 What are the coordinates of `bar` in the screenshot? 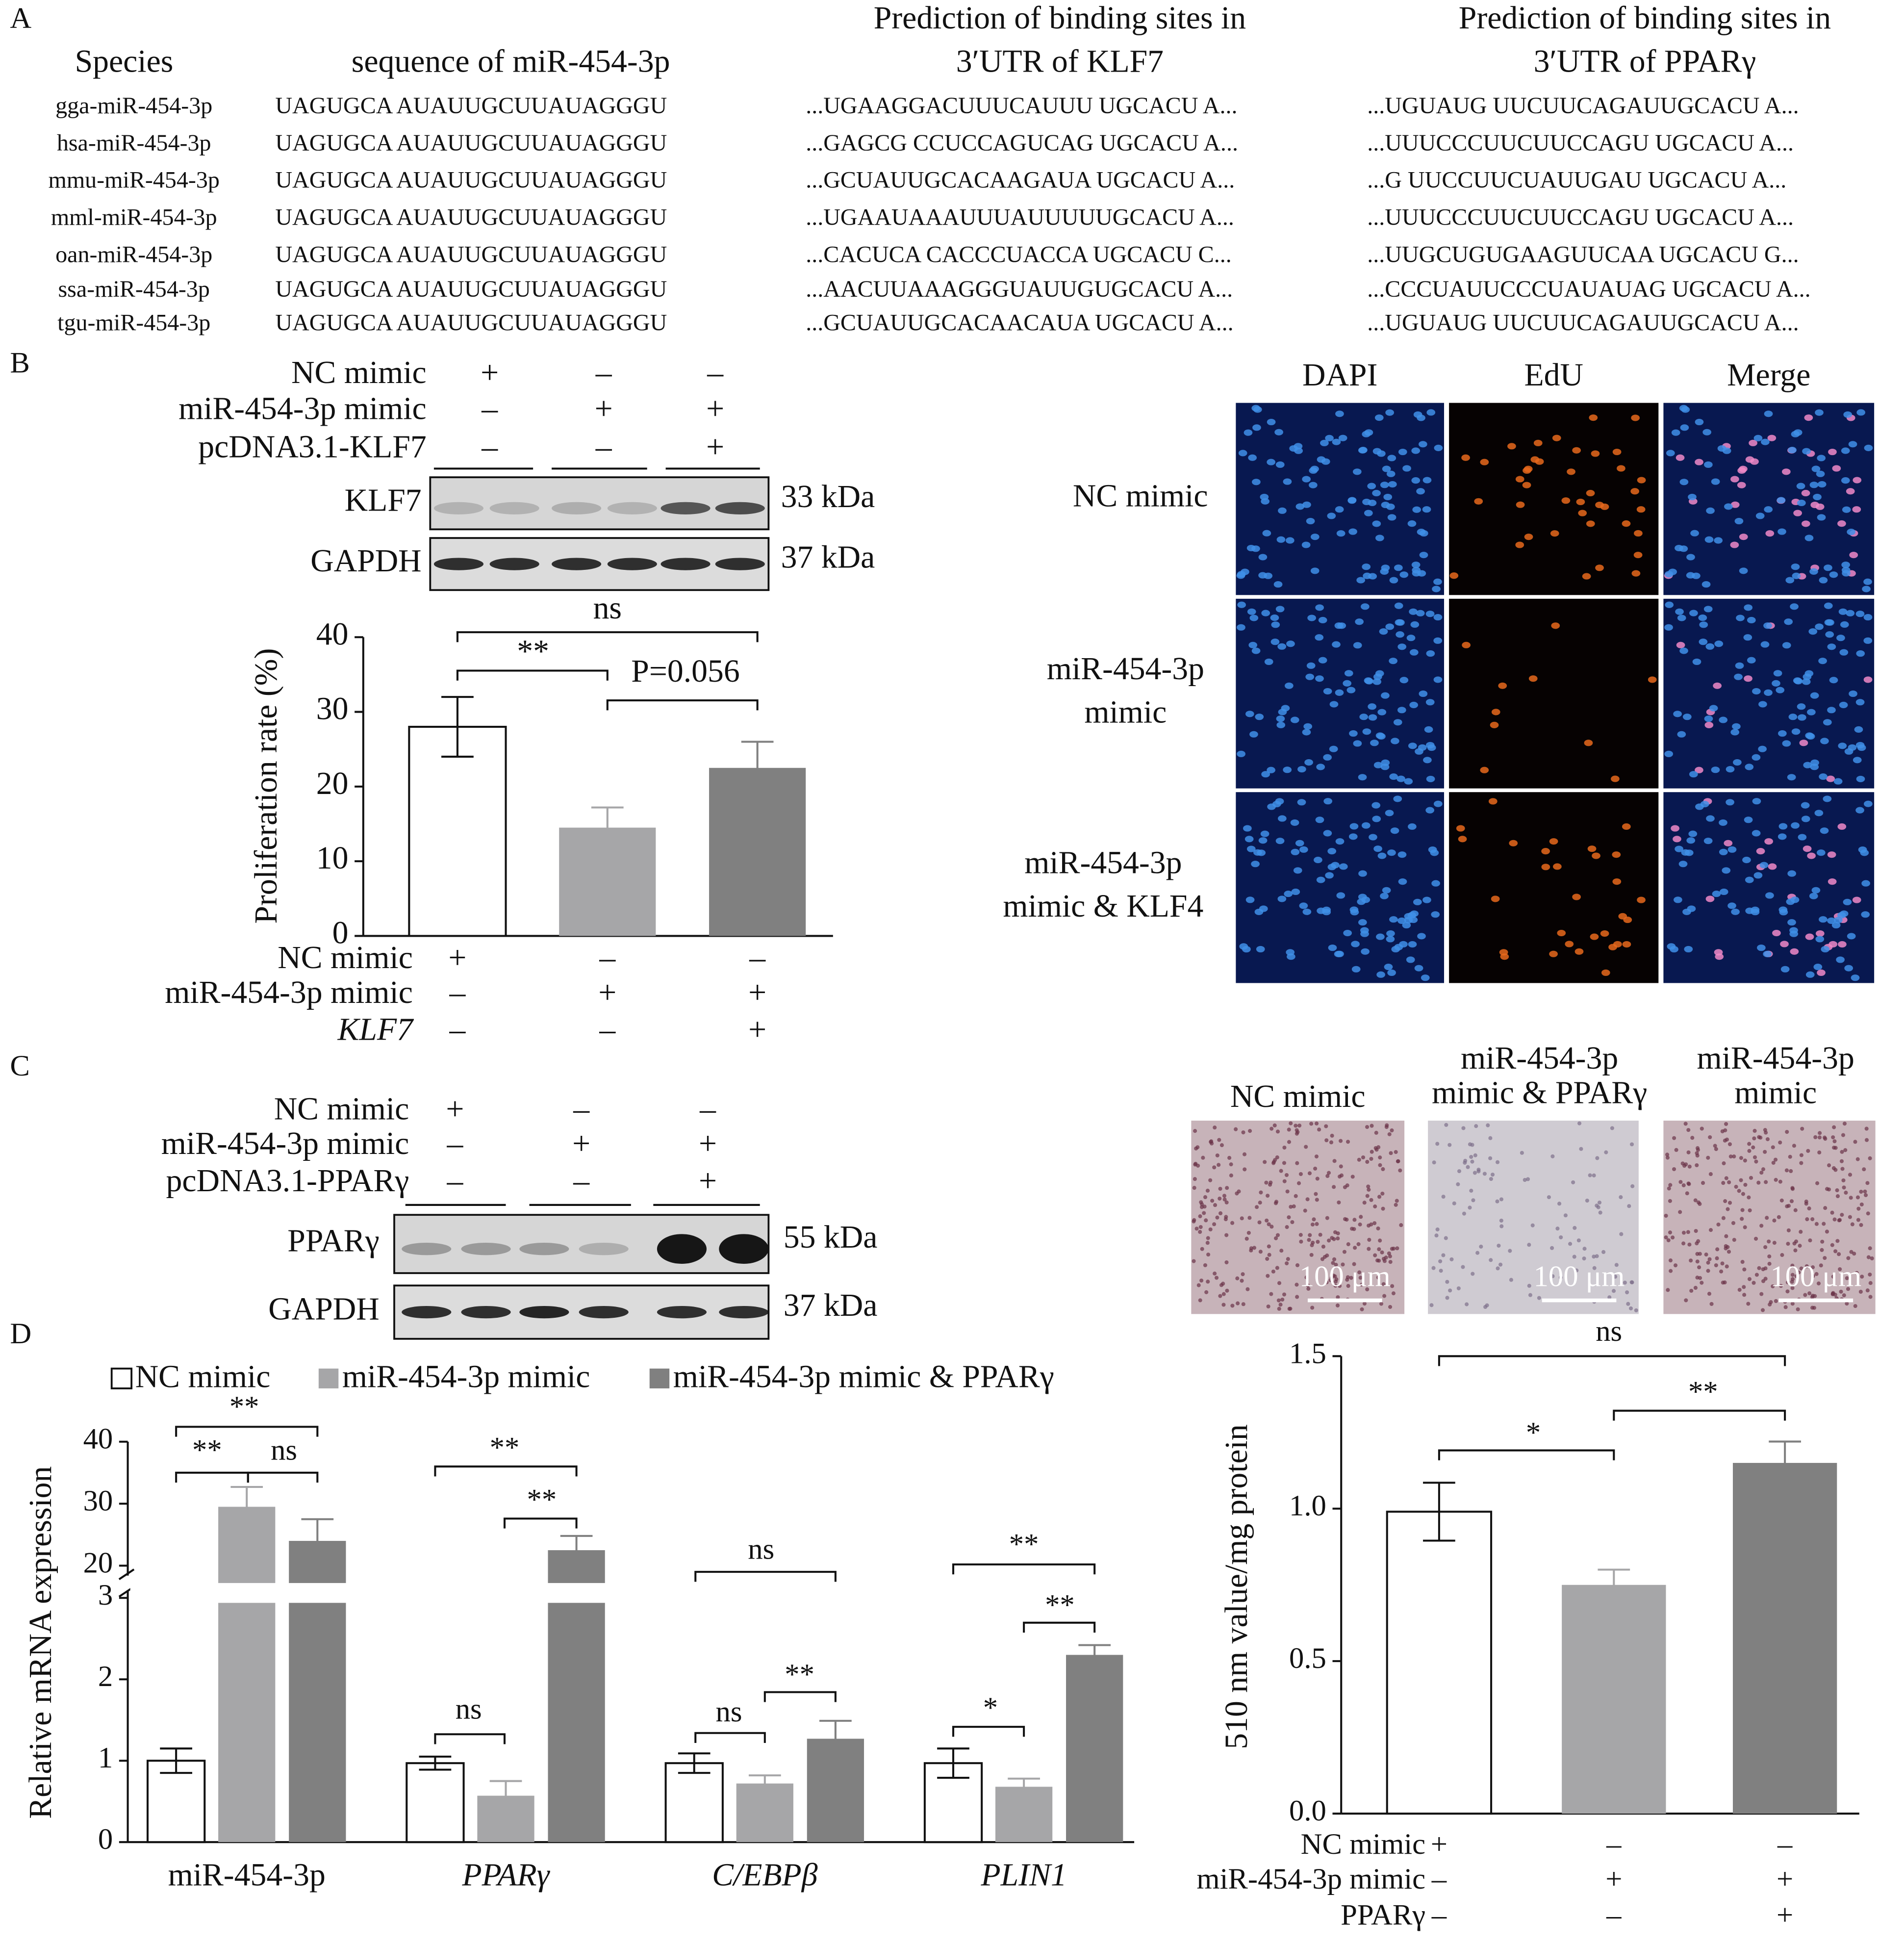 It's located at (1094, 1749).